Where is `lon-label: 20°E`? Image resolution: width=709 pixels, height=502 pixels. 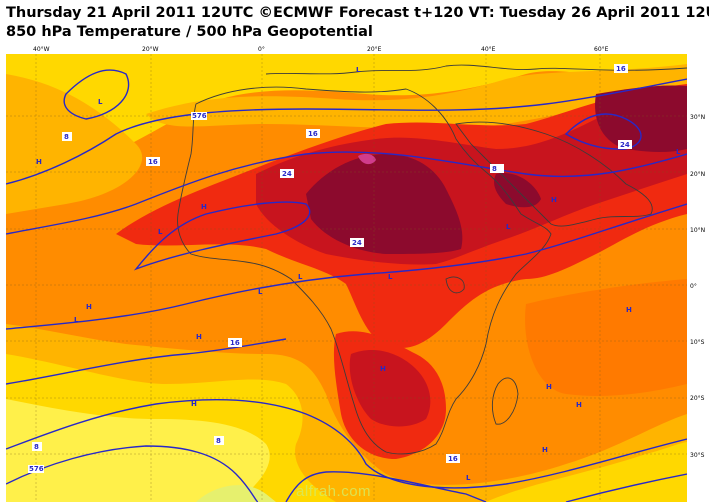 lon-label: 20°E is located at coordinates (374, 49).